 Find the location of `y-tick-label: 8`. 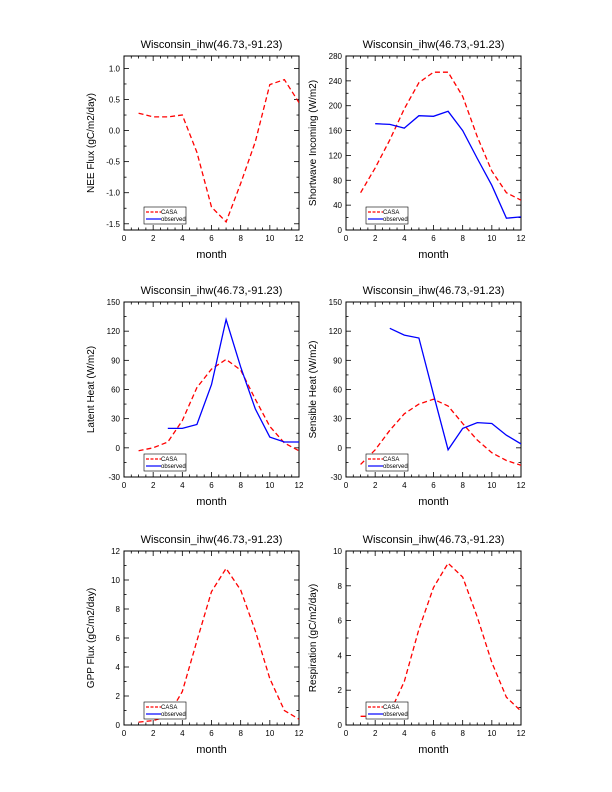

y-tick-label: 8 is located at coordinates (340, 586).